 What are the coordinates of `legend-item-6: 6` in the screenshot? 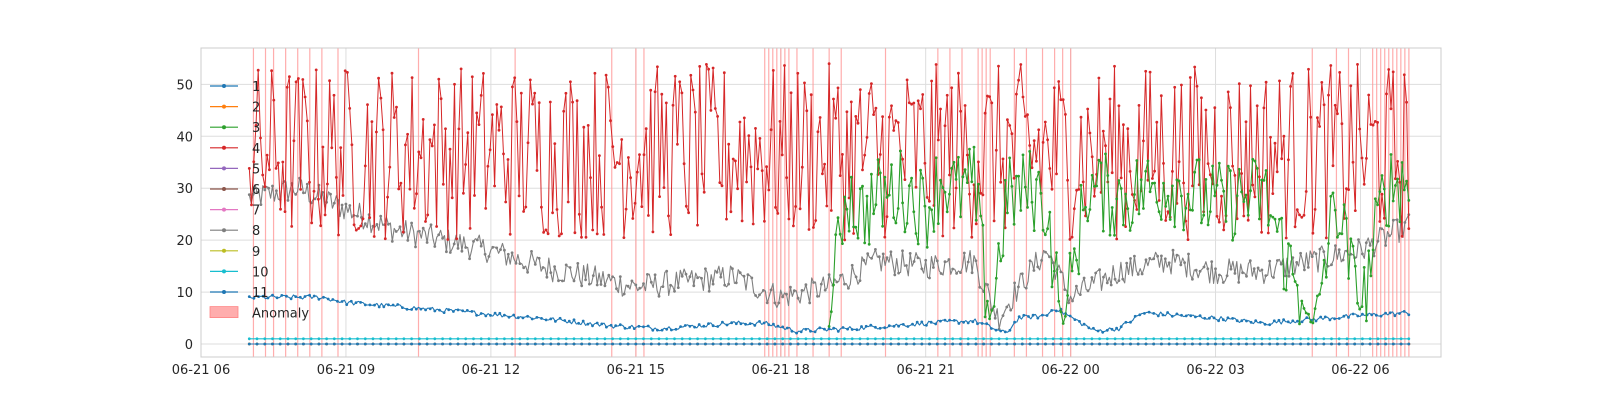 It's located at (235, 190).